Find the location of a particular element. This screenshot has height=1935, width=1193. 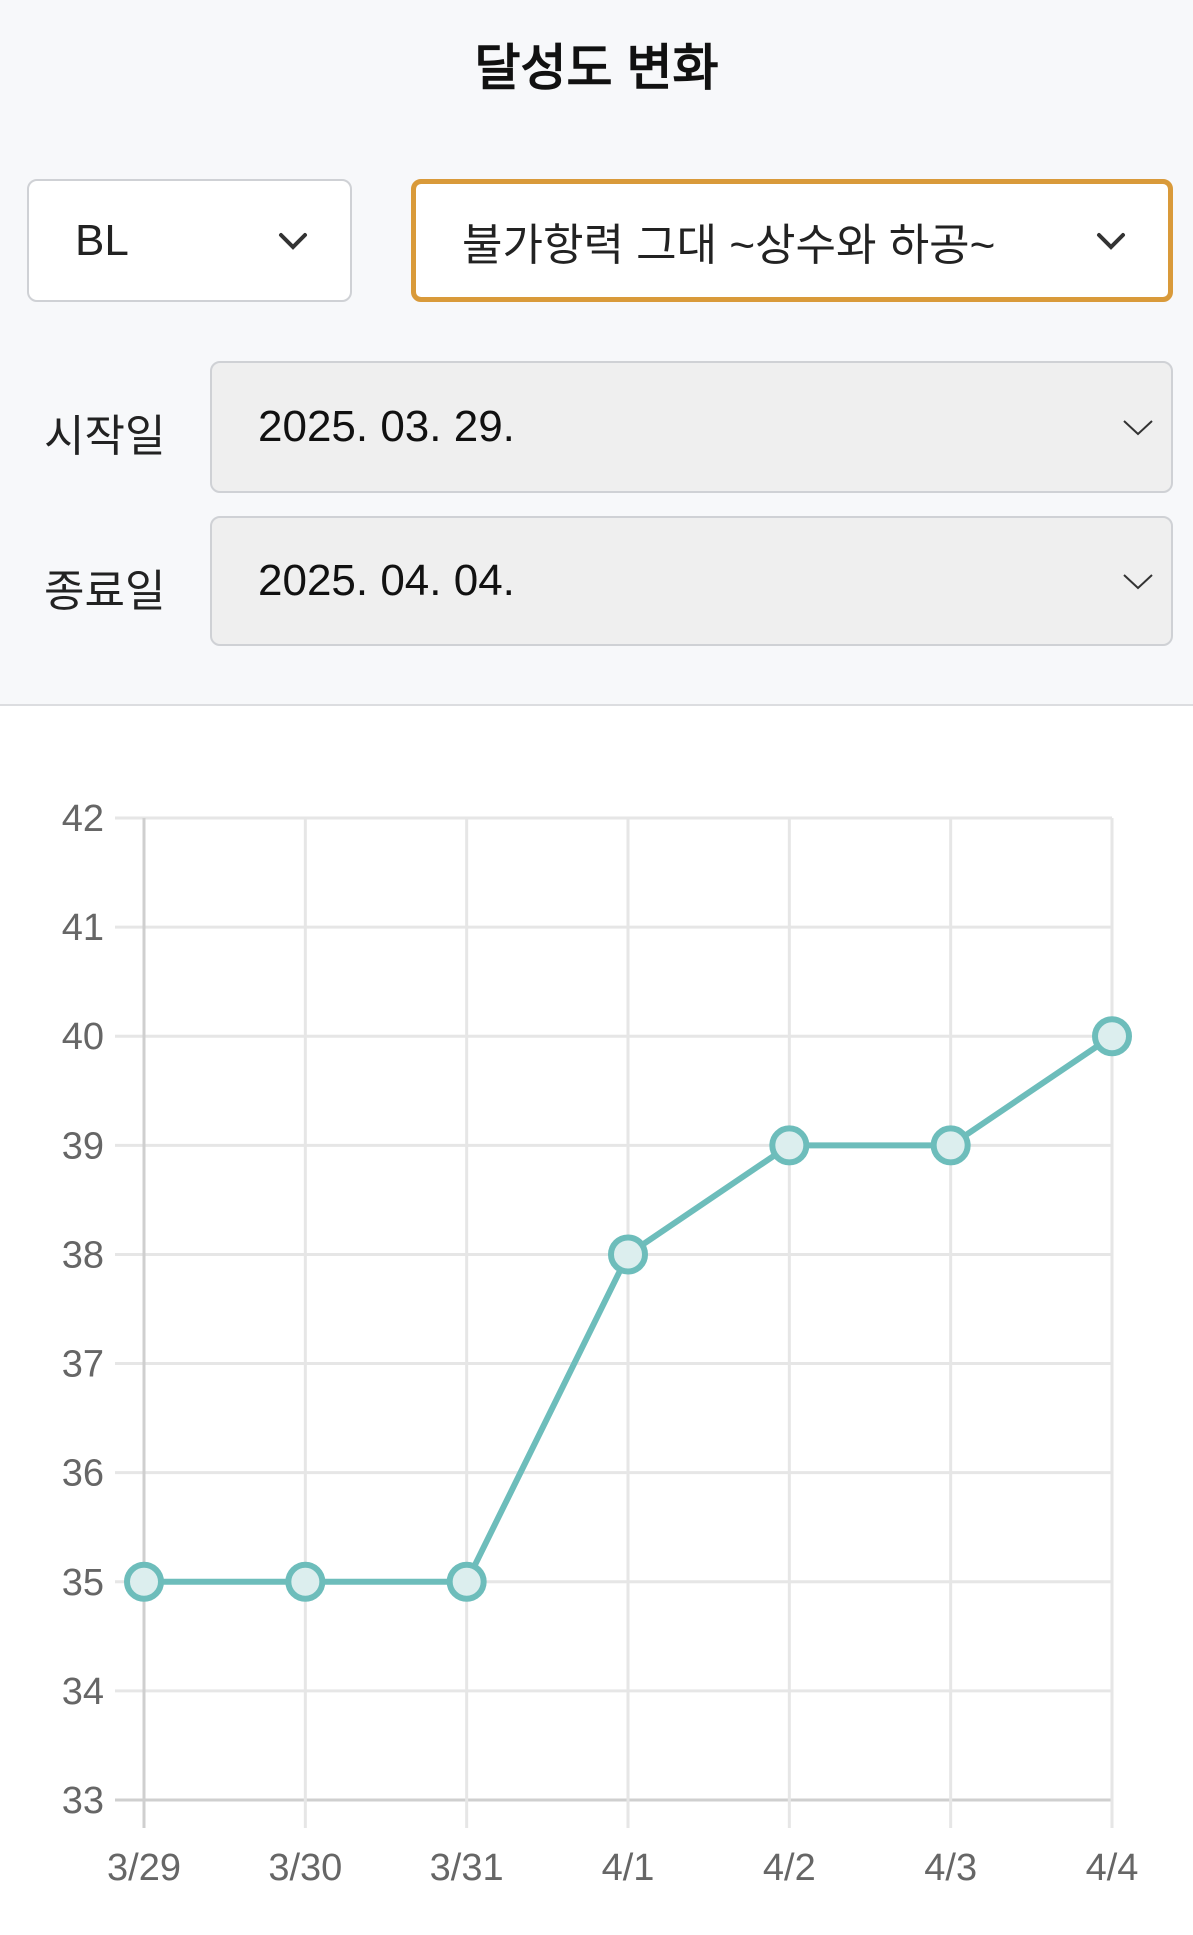

x-tick-label: 3/31 is located at coordinates (467, 1868).